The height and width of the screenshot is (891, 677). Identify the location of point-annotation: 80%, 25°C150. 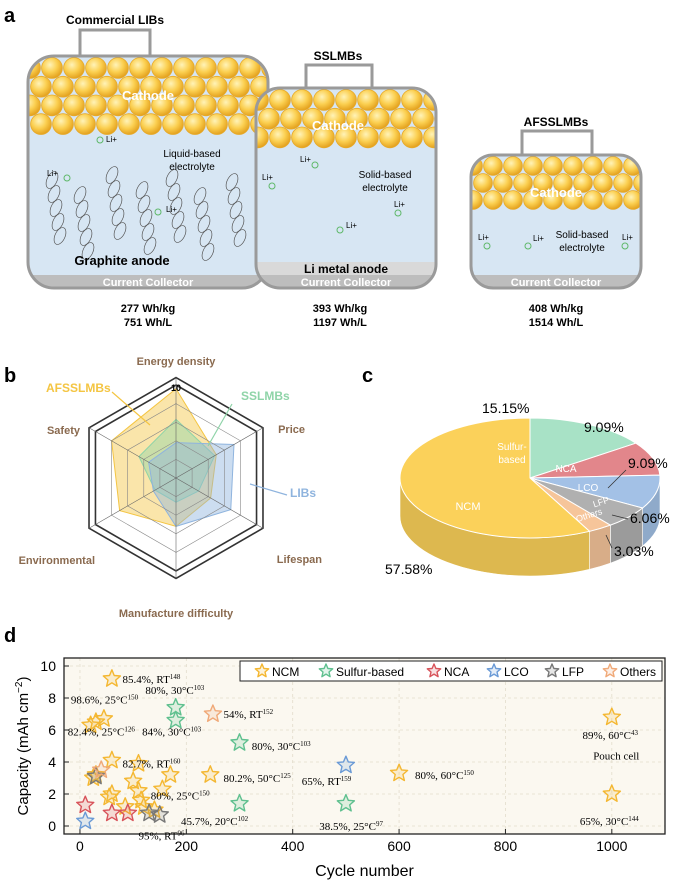
(180, 796).